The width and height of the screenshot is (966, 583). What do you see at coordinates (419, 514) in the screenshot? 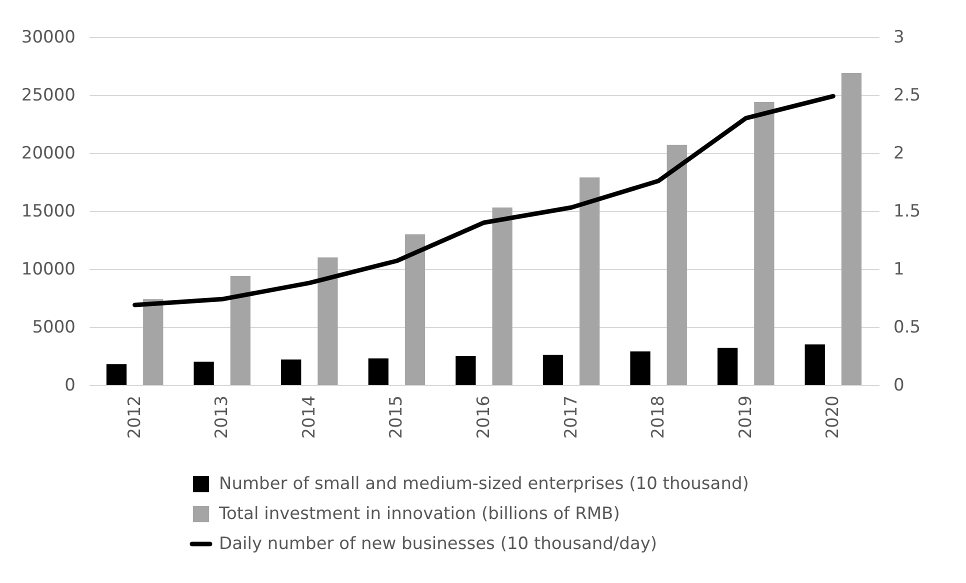
I see `legend-label: Total investment in innovation (billions of RMB)` at bounding box center [419, 514].